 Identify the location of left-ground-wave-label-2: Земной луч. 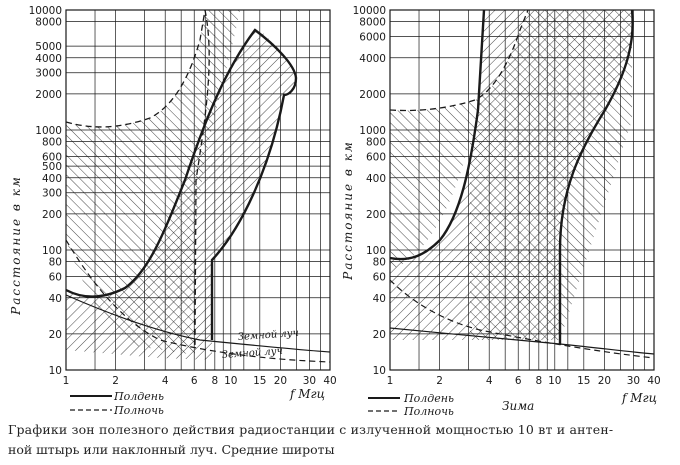
(252, 353).